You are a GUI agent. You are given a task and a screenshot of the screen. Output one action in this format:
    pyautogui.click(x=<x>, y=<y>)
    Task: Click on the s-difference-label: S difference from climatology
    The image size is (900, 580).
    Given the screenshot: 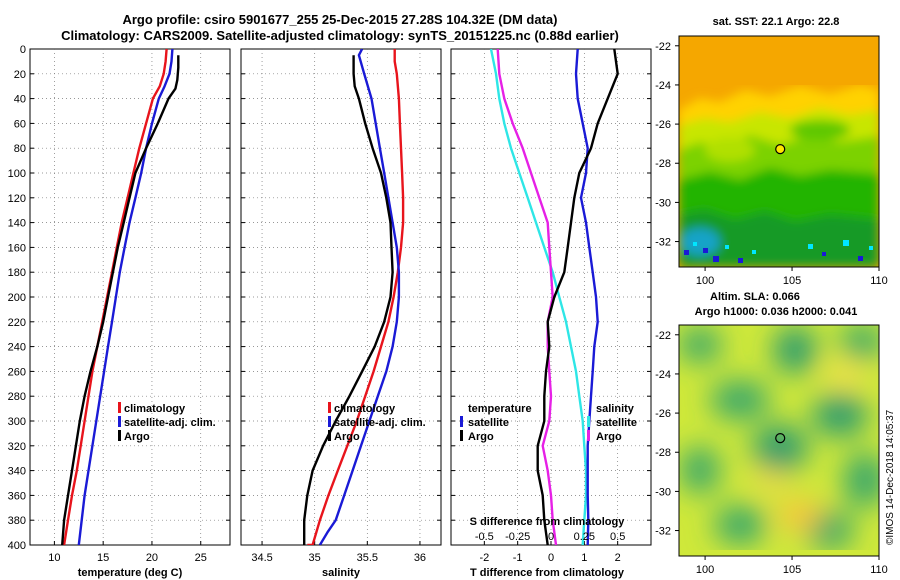 What is the action you would take?
    pyautogui.click(x=548, y=522)
    